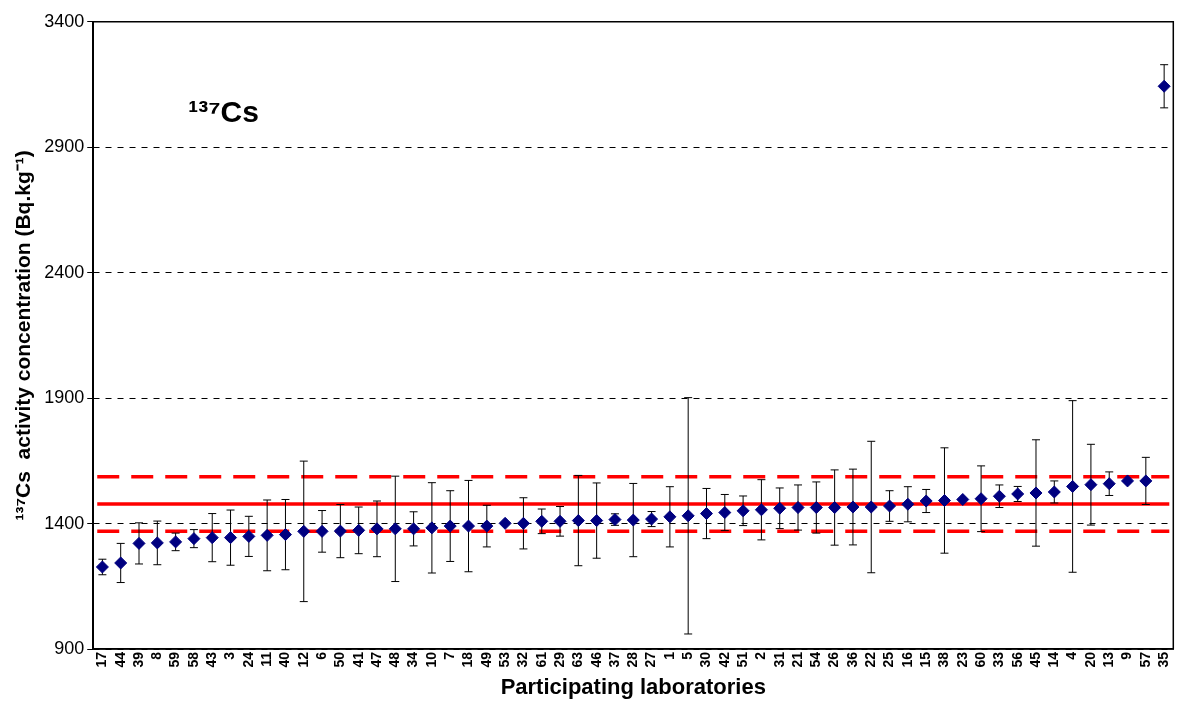  What do you see at coordinates (320, 655) in the screenshot?
I see `x-tick-label: 6` at bounding box center [320, 655].